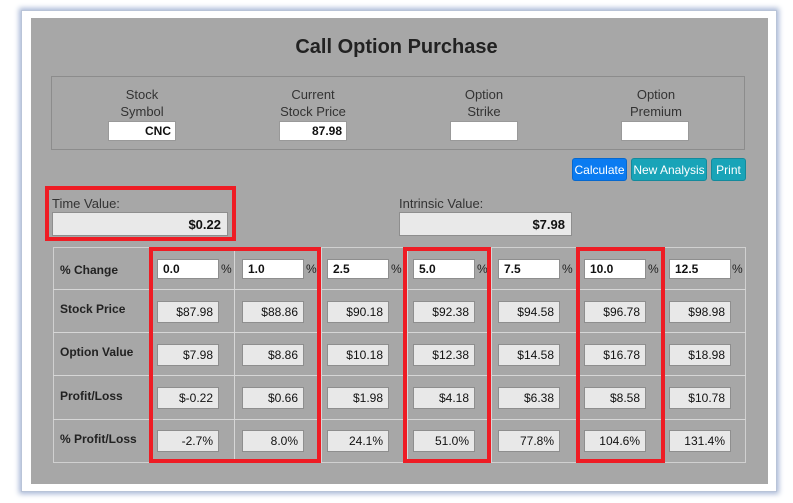 The image size is (793, 503). Describe the element at coordinates (273, 398) in the screenshot. I see `profit-loss-cell: $0.66` at that location.